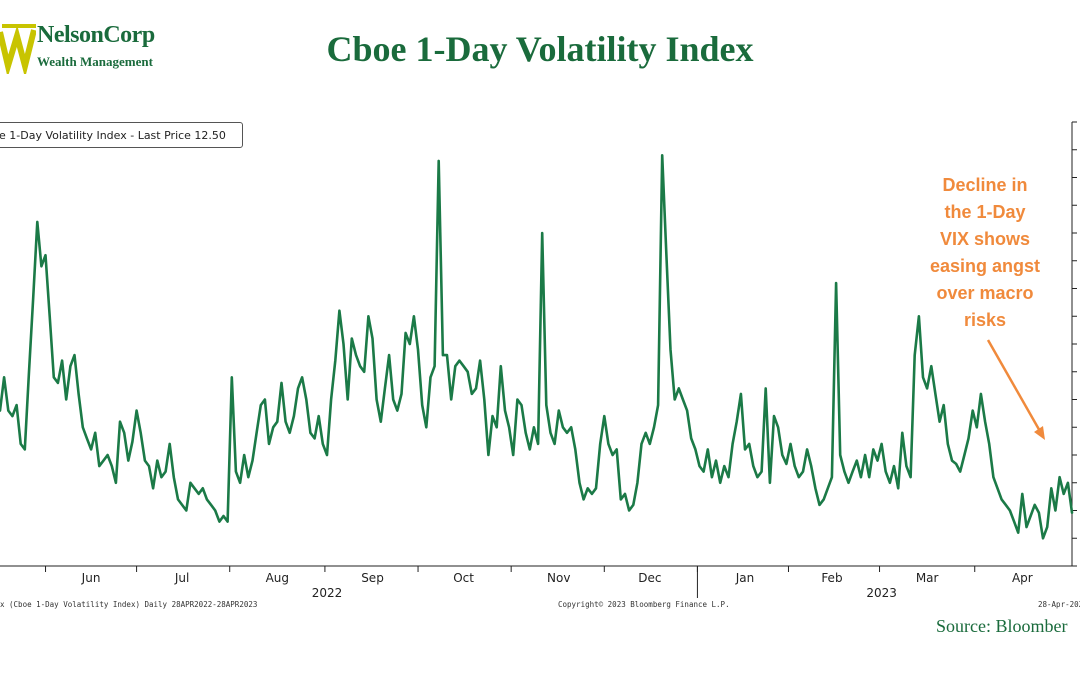 Image resolution: width=1080 pixels, height=675 pixels. I want to click on annotation-line: VIX shows, so click(985, 239).